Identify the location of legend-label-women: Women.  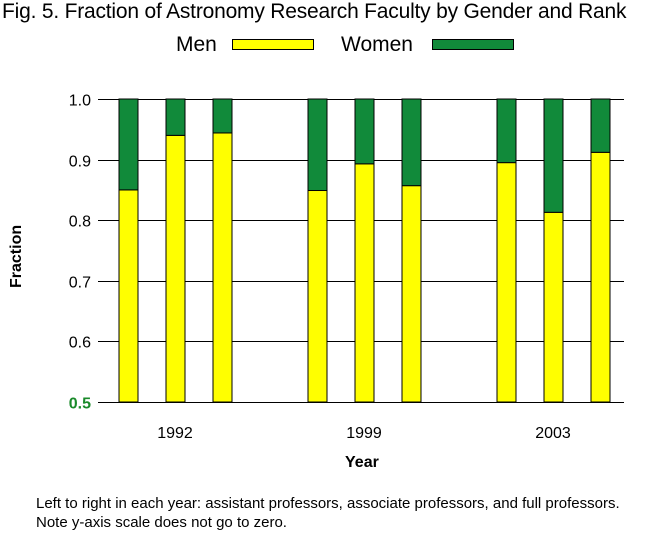
(377, 44).